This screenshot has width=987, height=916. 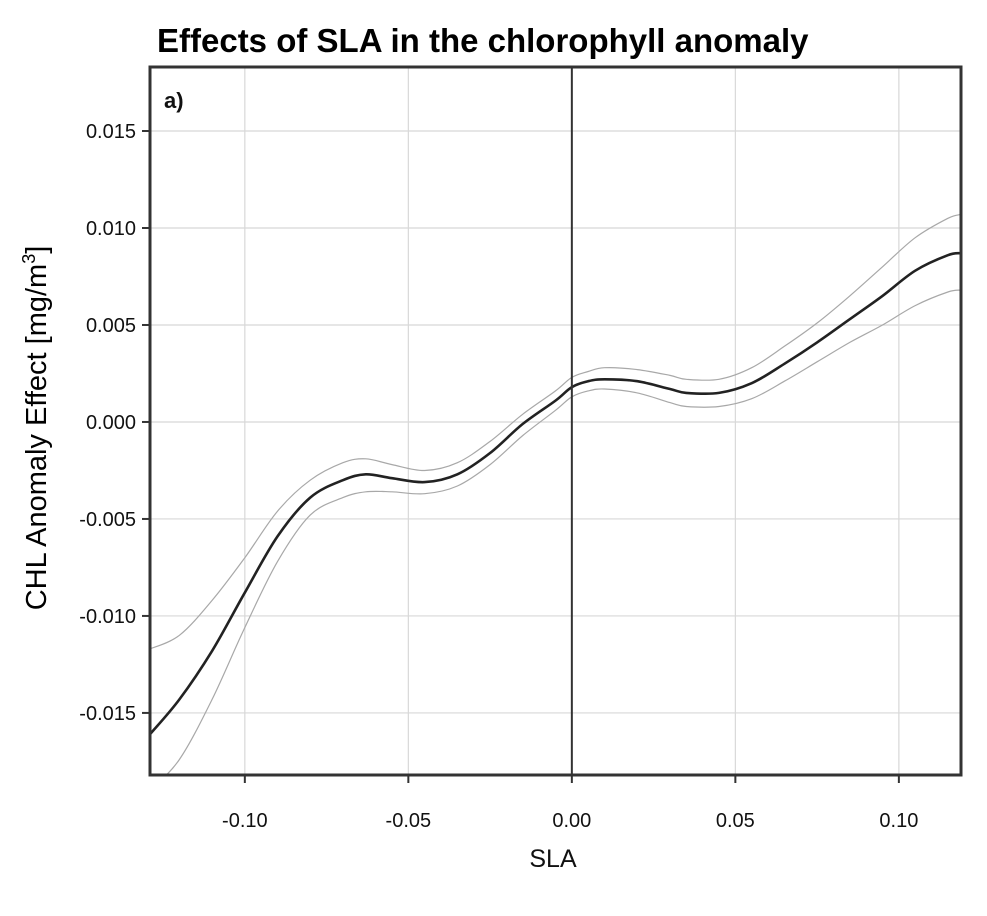 What do you see at coordinates (107, 617) in the screenshot?
I see `y-tick-label: -0.010` at bounding box center [107, 617].